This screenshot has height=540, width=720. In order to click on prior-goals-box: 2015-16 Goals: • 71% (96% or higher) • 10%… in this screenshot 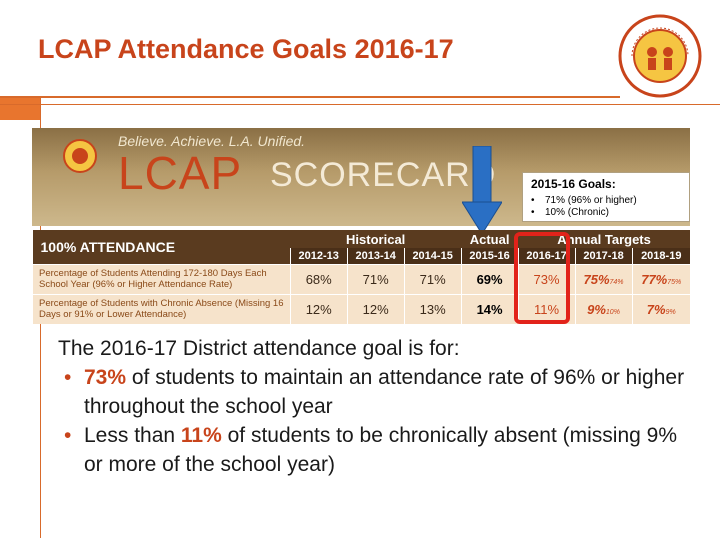, I will do `click(606, 197)`.